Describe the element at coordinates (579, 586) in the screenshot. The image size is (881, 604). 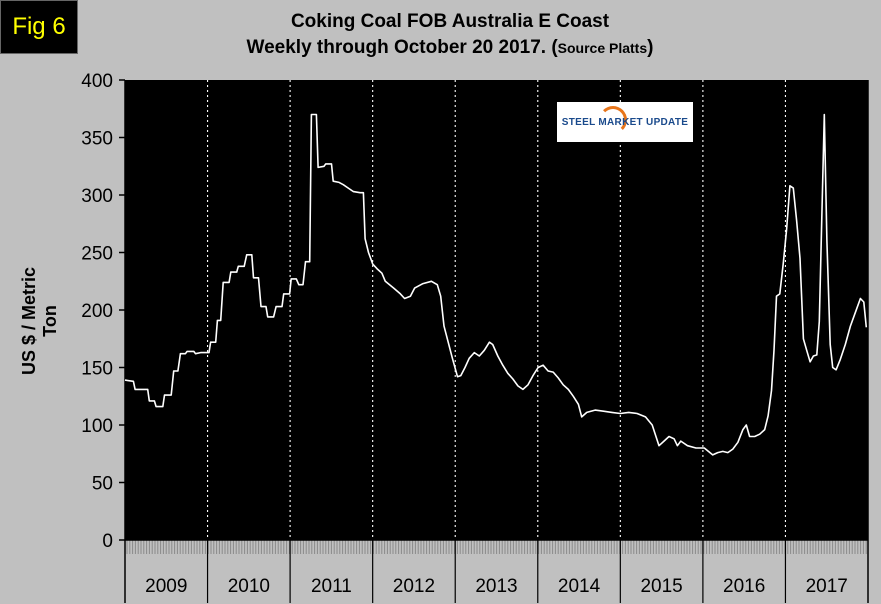
I see `x-year-label: 2014` at that location.